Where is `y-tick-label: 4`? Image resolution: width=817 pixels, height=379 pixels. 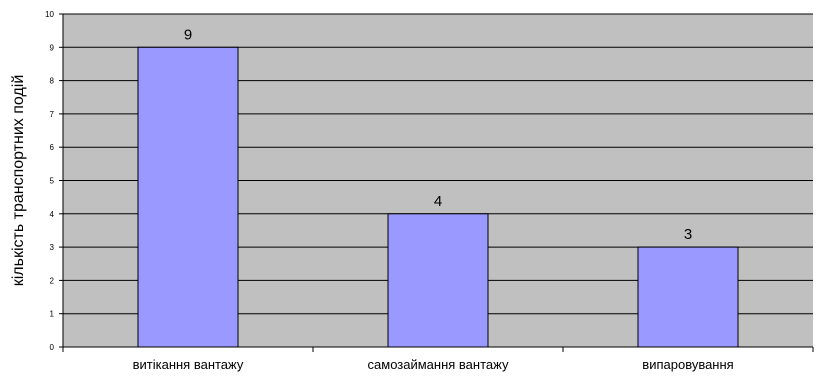 y-tick-label: 4 is located at coordinates (52, 214).